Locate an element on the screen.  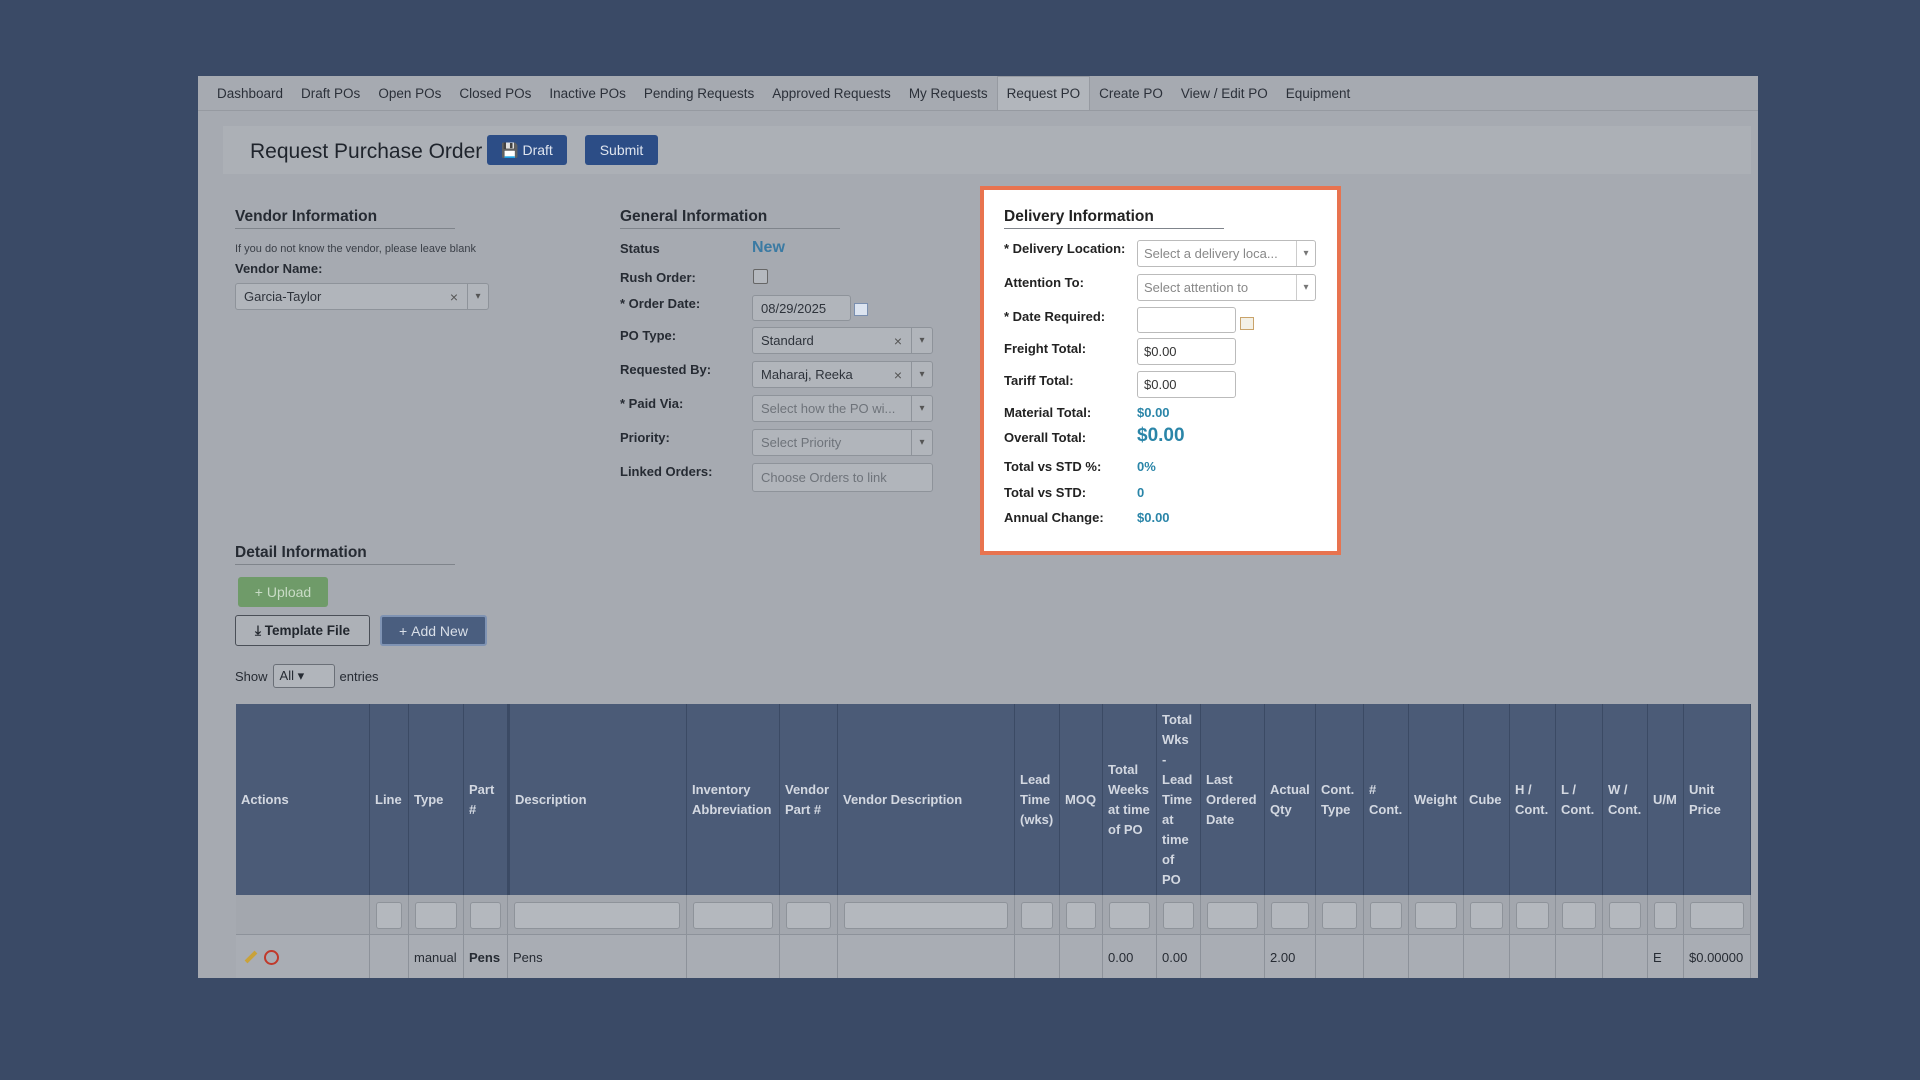
nav-tab: Equipment is located at coordinates (1318, 93).